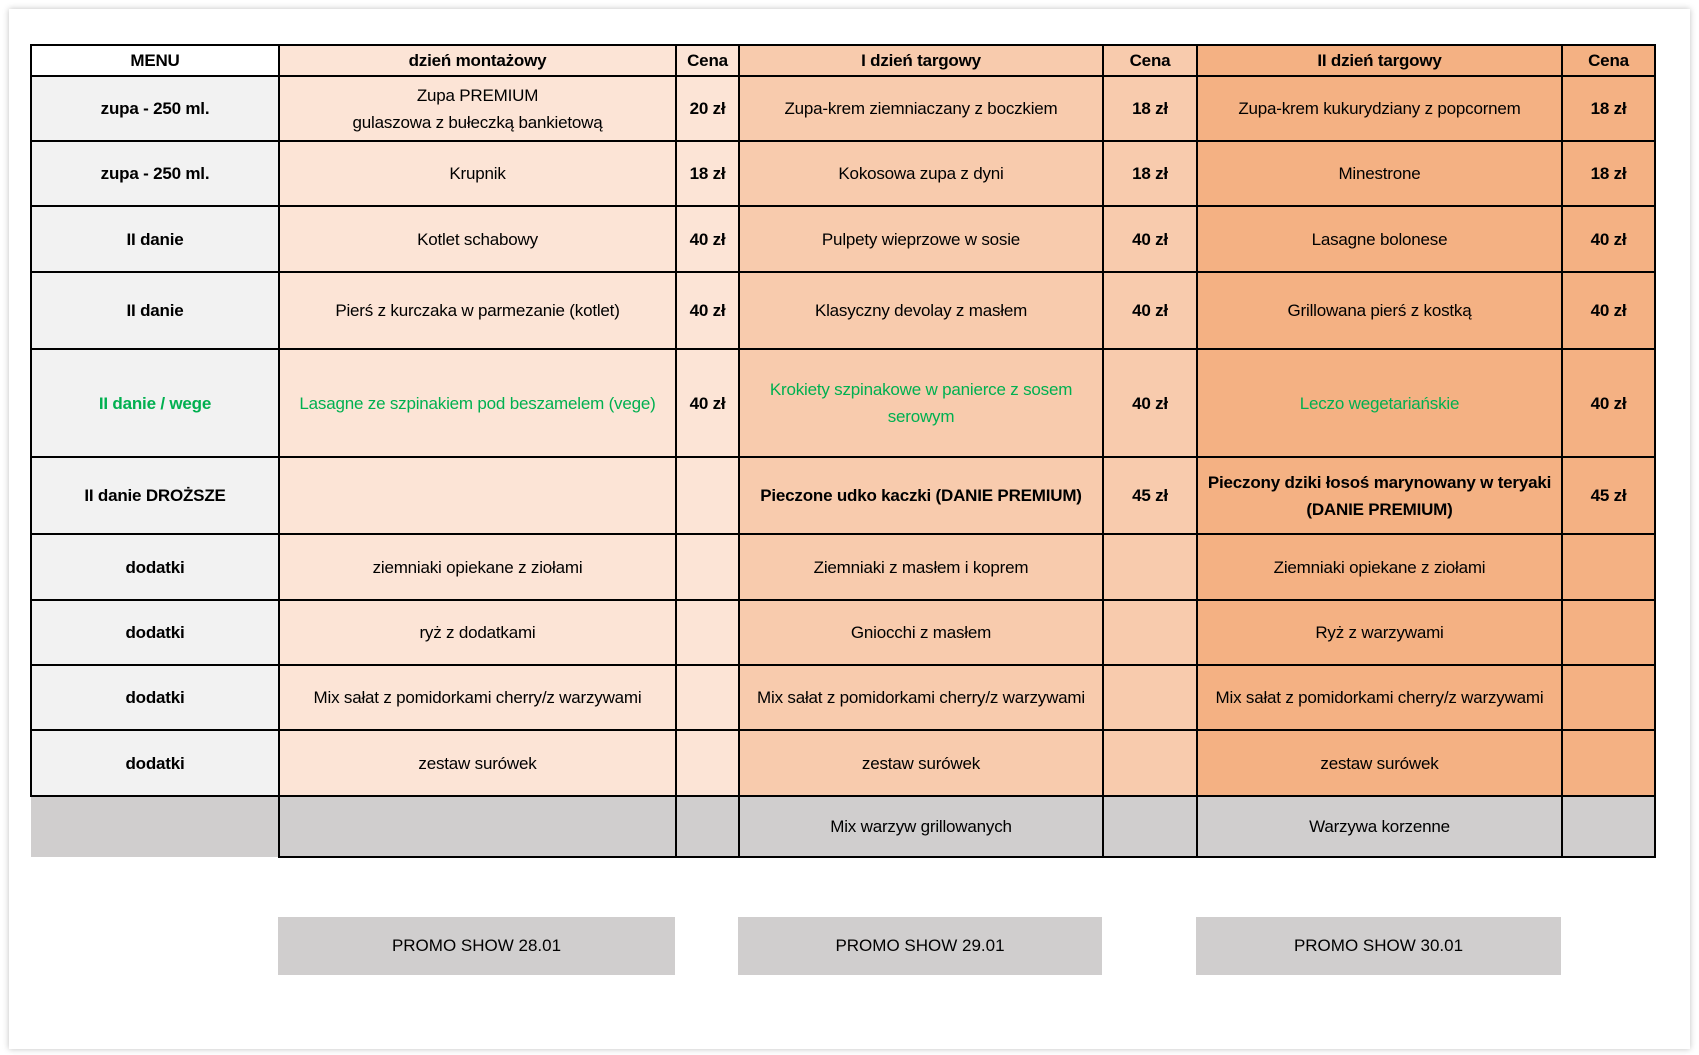 The image size is (1699, 1055). What do you see at coordinates (707, 108) in the screenshot?
I see `price-day1: 20 zł` at bounding box center [707, 108].